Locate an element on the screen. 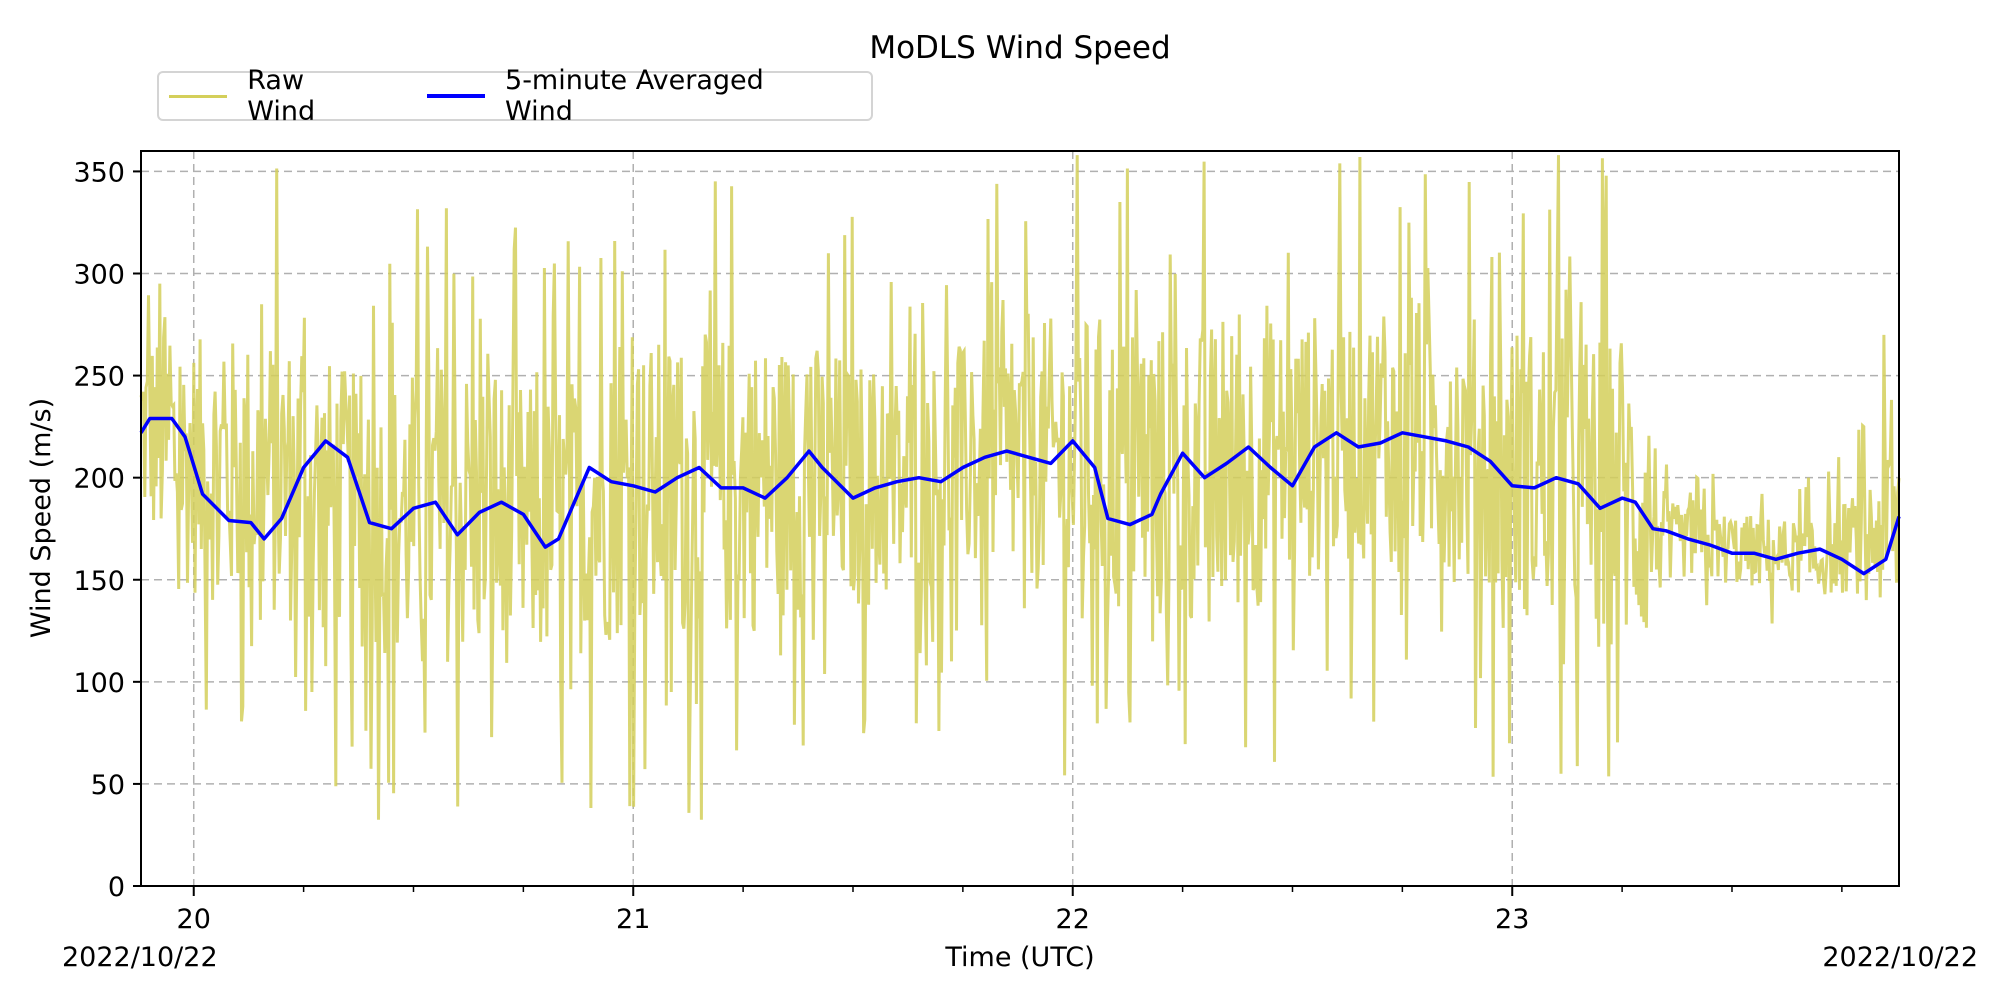 This screenshot has height=1000, width=2000. chart-title: MoDLS Wind Speed is located at coordinates (1019, 48).